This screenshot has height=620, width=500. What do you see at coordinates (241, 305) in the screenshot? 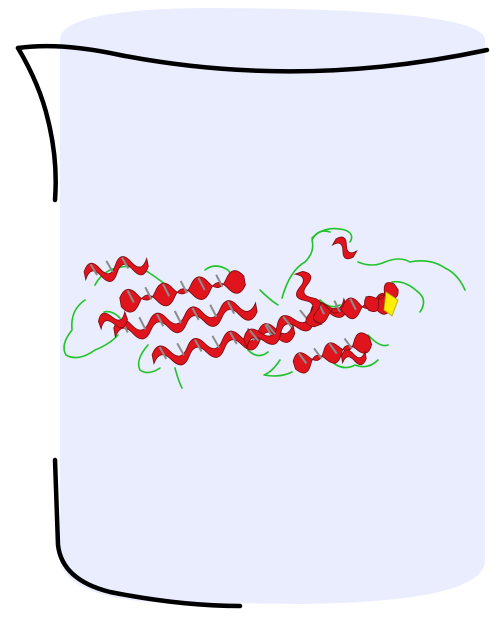
I see `protein-helices` at bounding box center [241, 305].